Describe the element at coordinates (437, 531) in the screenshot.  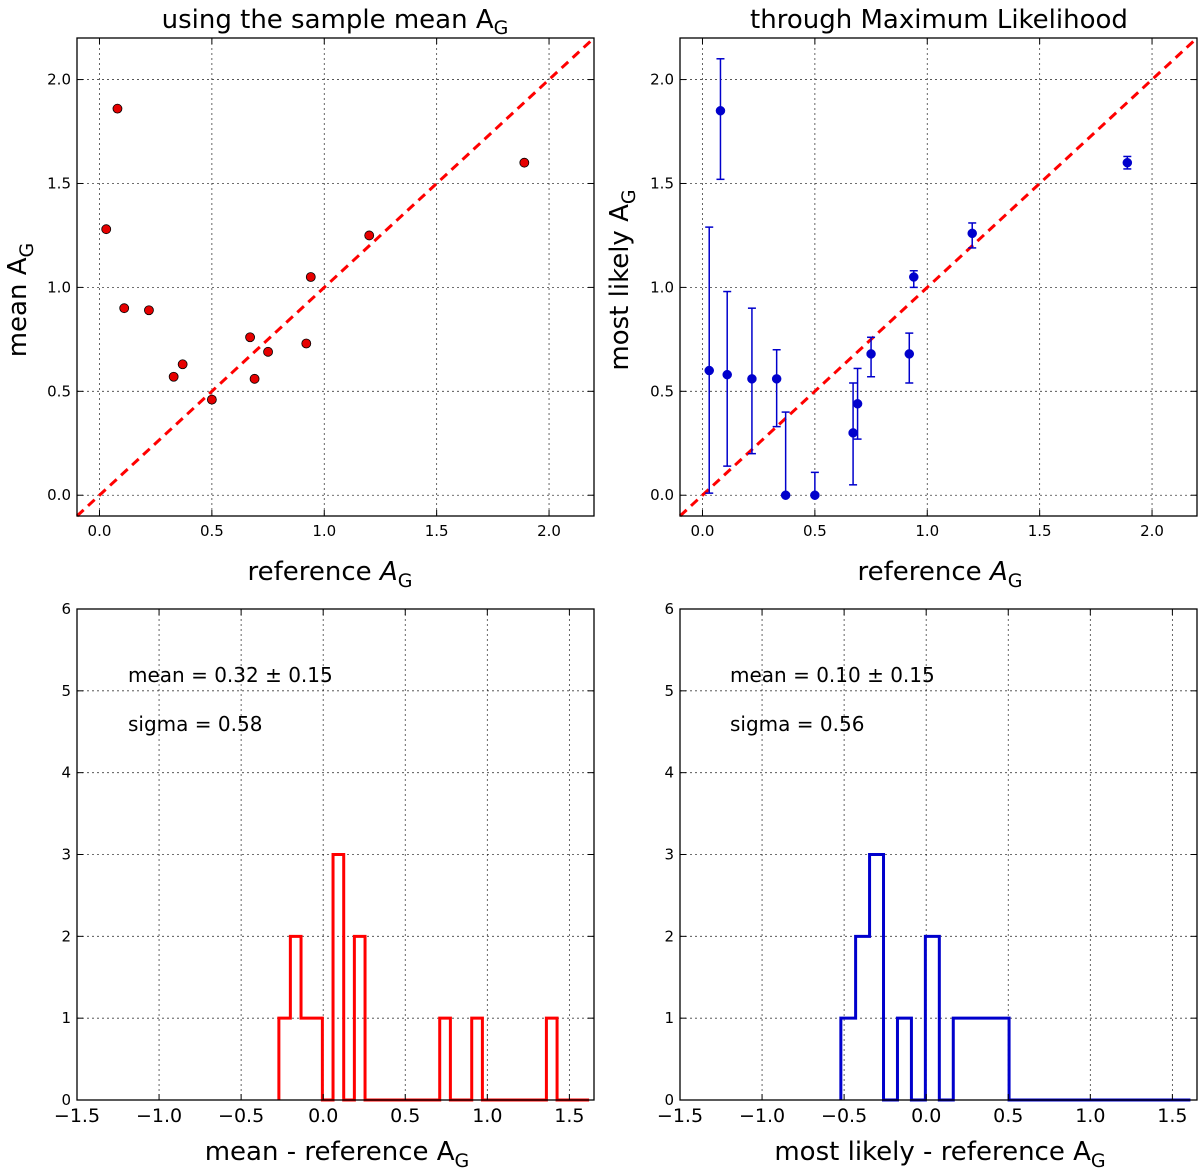
I see `scatter-mean-xtick-label: 1.5` at that location.